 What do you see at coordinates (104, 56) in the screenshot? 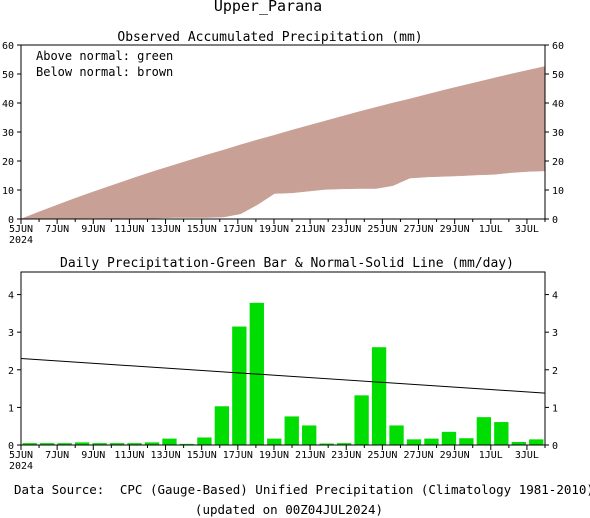
I see `legend-above-normal: Above normal: green` at bounding box center [104, 56].